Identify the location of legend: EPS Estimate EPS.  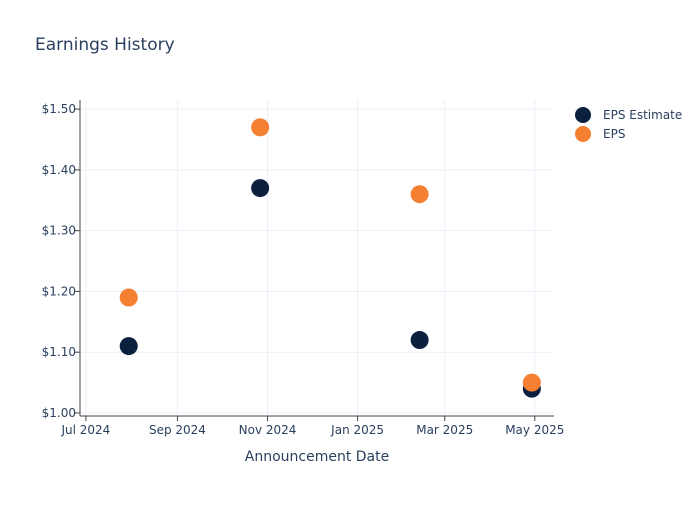
(628, 124).